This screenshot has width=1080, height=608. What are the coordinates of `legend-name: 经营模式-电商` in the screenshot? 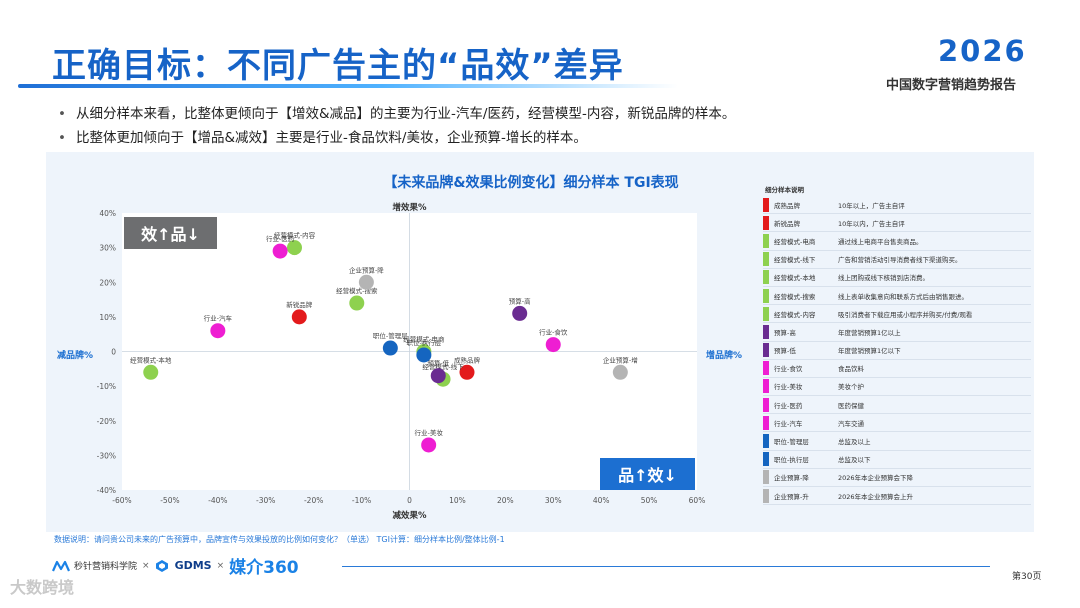 It's located at (795, 241).